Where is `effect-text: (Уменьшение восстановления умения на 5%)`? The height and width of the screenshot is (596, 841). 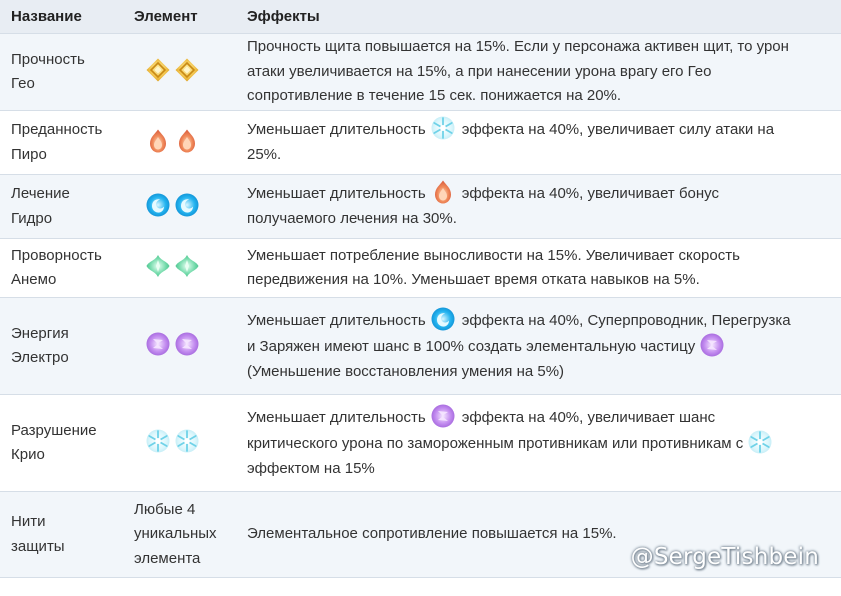 effect-text: (Уменьшение восстановления умения на 5%) is located at coordinates (406, 371).